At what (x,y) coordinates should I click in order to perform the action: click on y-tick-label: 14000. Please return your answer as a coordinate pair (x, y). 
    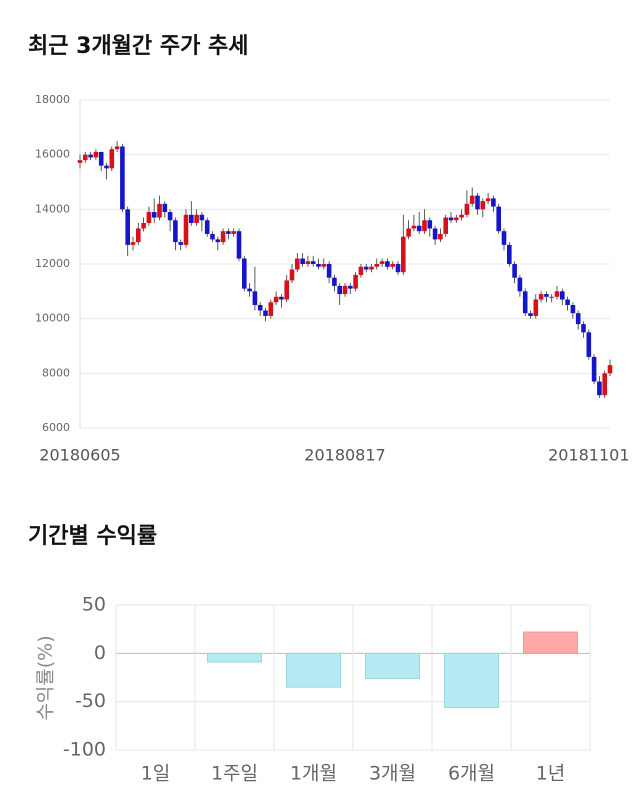
    Looking at the image, I should click on (52, 208).